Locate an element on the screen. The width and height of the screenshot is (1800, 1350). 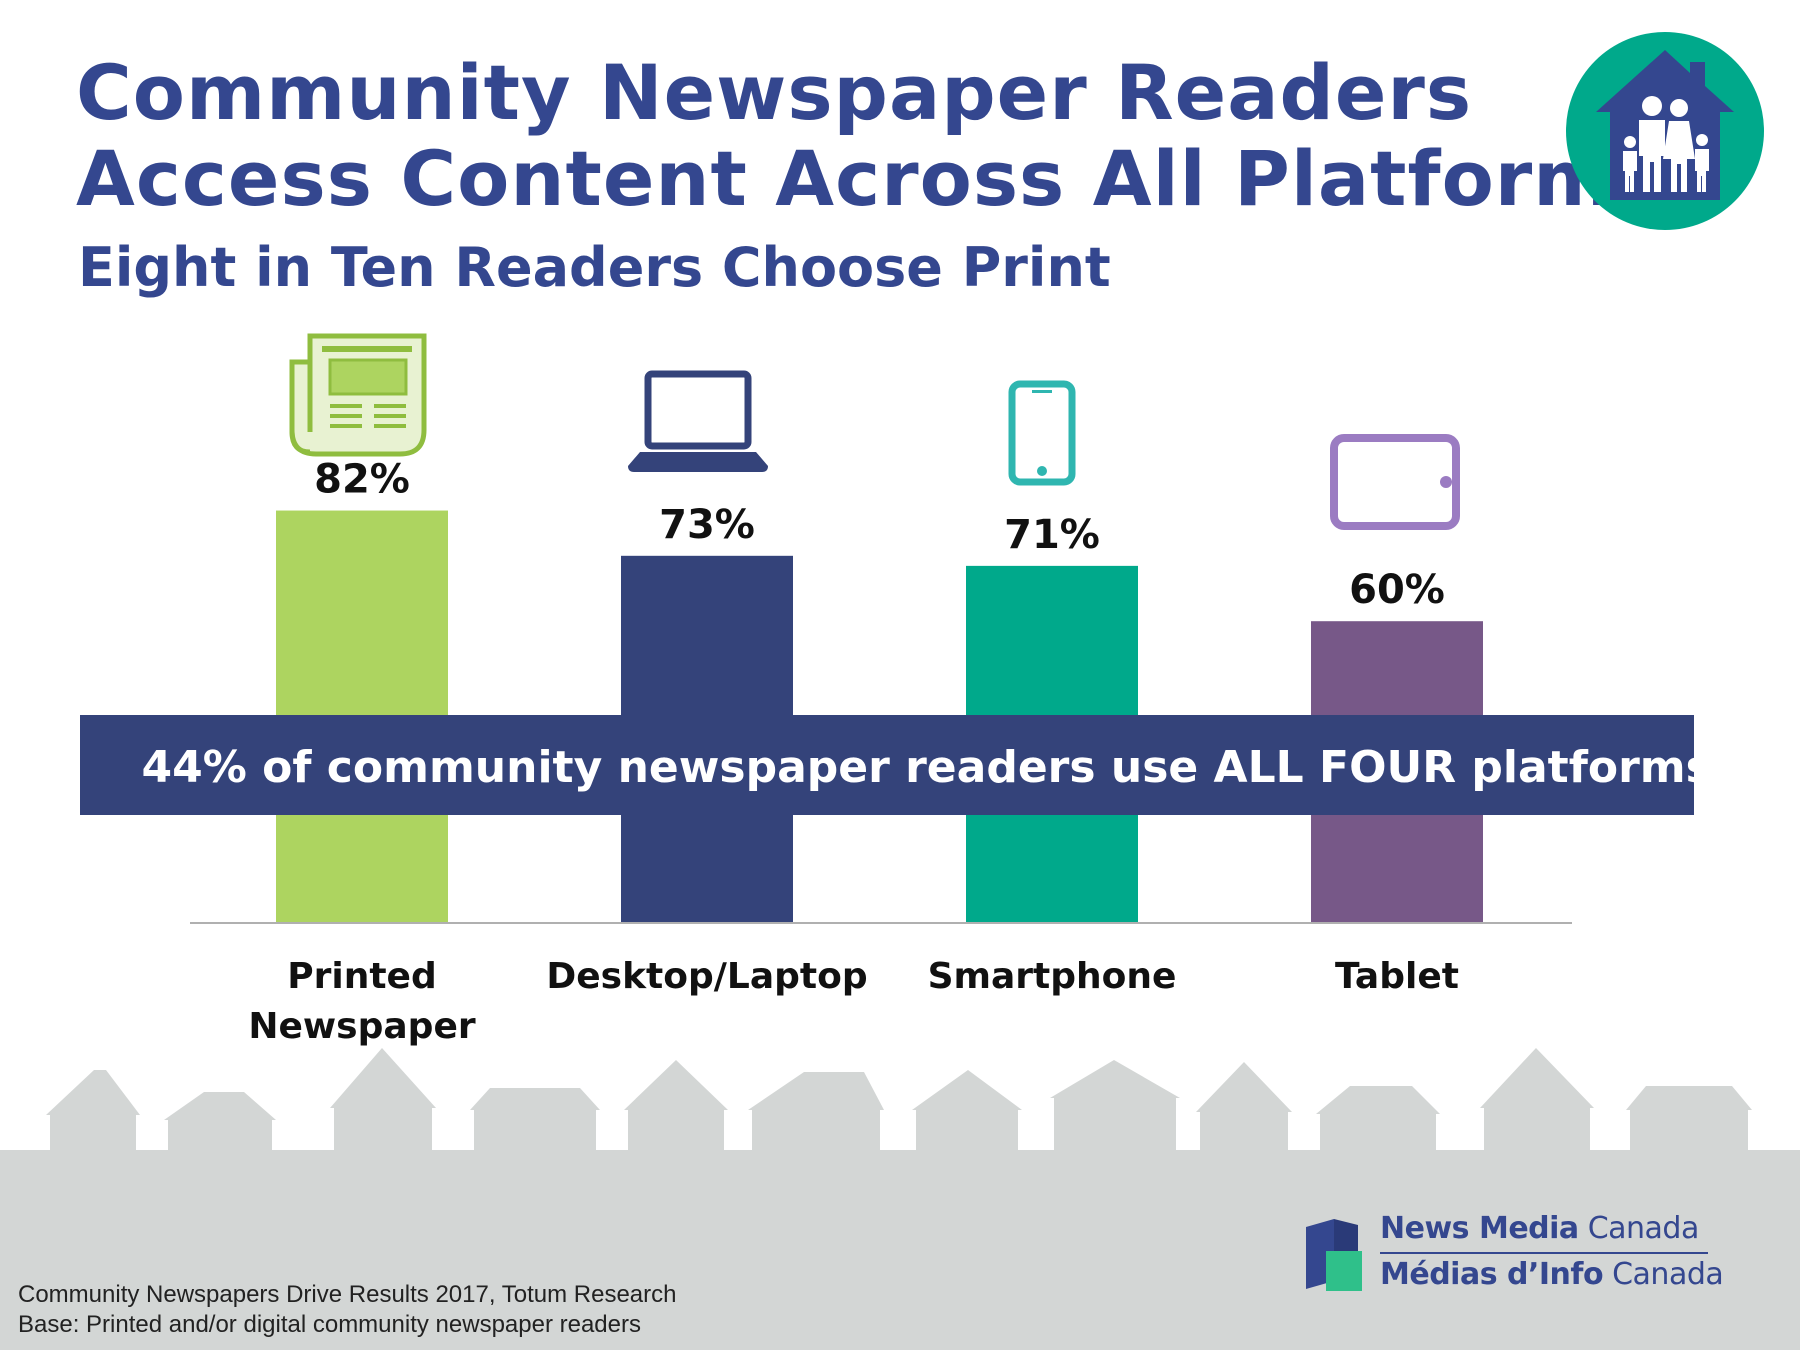
family-home-icon is located at coordinates (1665, 131).